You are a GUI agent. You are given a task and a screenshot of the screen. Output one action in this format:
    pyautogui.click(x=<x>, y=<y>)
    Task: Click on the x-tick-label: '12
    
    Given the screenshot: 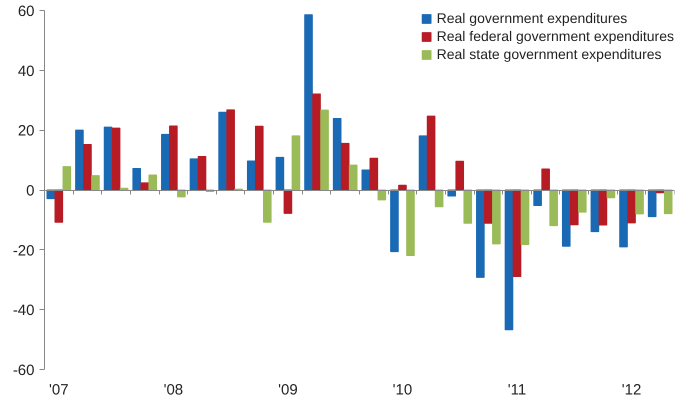 What is the action you would take?
    pyautogui.click(x=632, y=390)
    